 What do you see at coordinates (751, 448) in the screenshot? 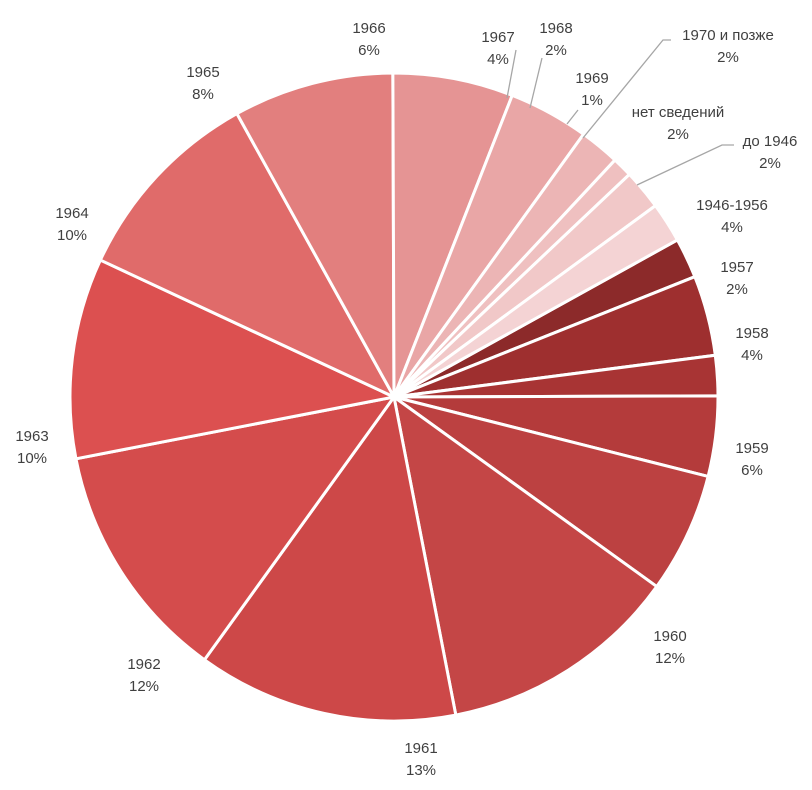
I see `slice-category-label: 1959` at bounding box center [751, 448].